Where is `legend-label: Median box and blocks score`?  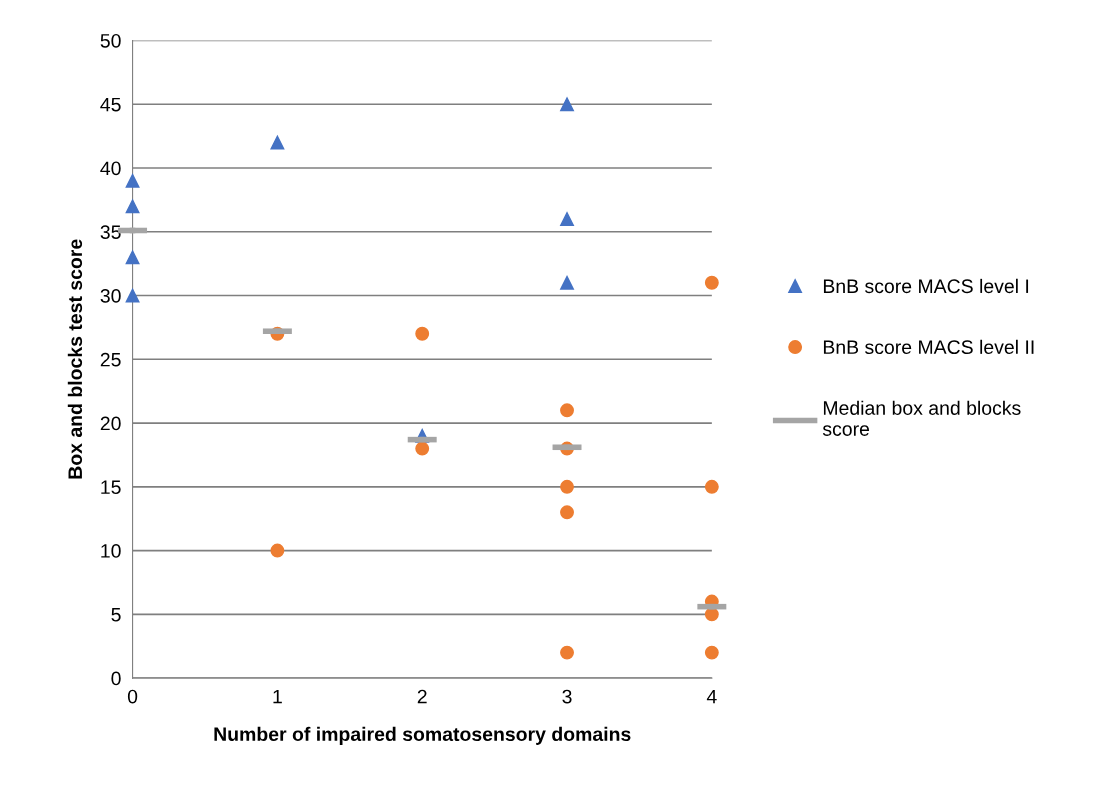
legend-label: Median box and blocks score is located at coordinates (921, 418).